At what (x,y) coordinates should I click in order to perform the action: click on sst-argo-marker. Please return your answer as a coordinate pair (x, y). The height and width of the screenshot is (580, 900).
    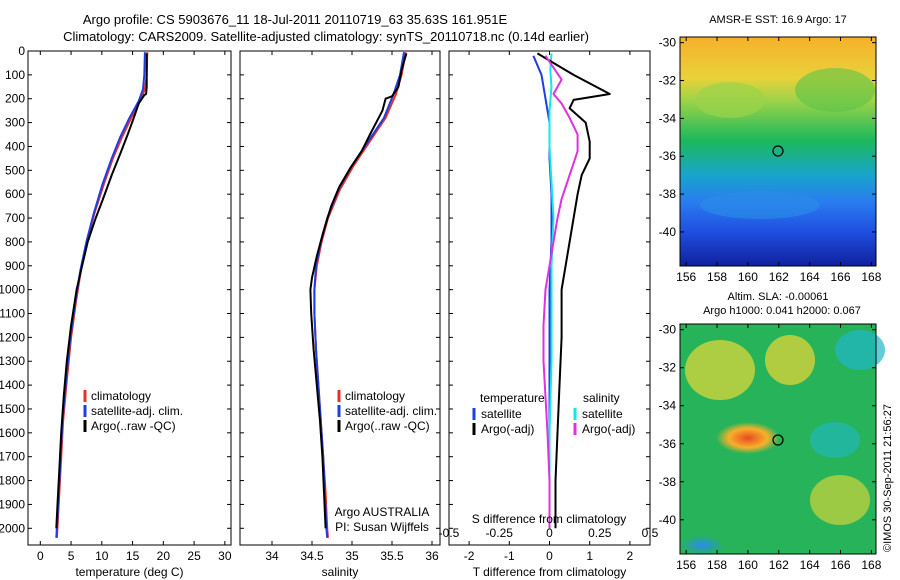
    Looking at the image, I should click on (778, 151).